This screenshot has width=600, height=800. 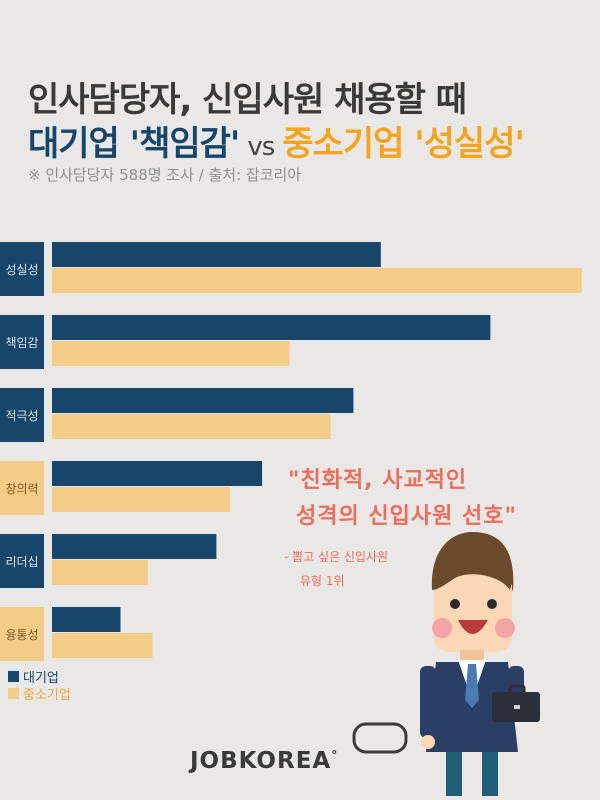 I want to click on chart-legend: 대기업 중소기업, so click(x=39, y=685).